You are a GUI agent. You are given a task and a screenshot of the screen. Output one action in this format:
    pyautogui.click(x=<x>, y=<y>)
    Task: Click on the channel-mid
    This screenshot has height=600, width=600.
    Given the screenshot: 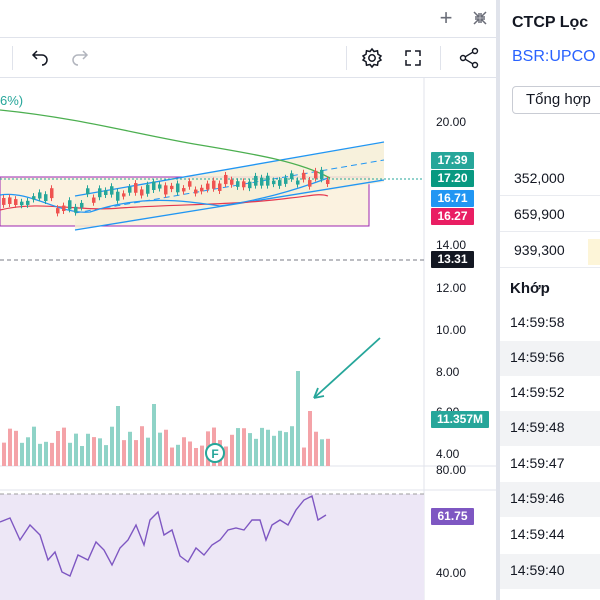 What is the action you would take?
    pyautogui.click(x=229, y=186)
    